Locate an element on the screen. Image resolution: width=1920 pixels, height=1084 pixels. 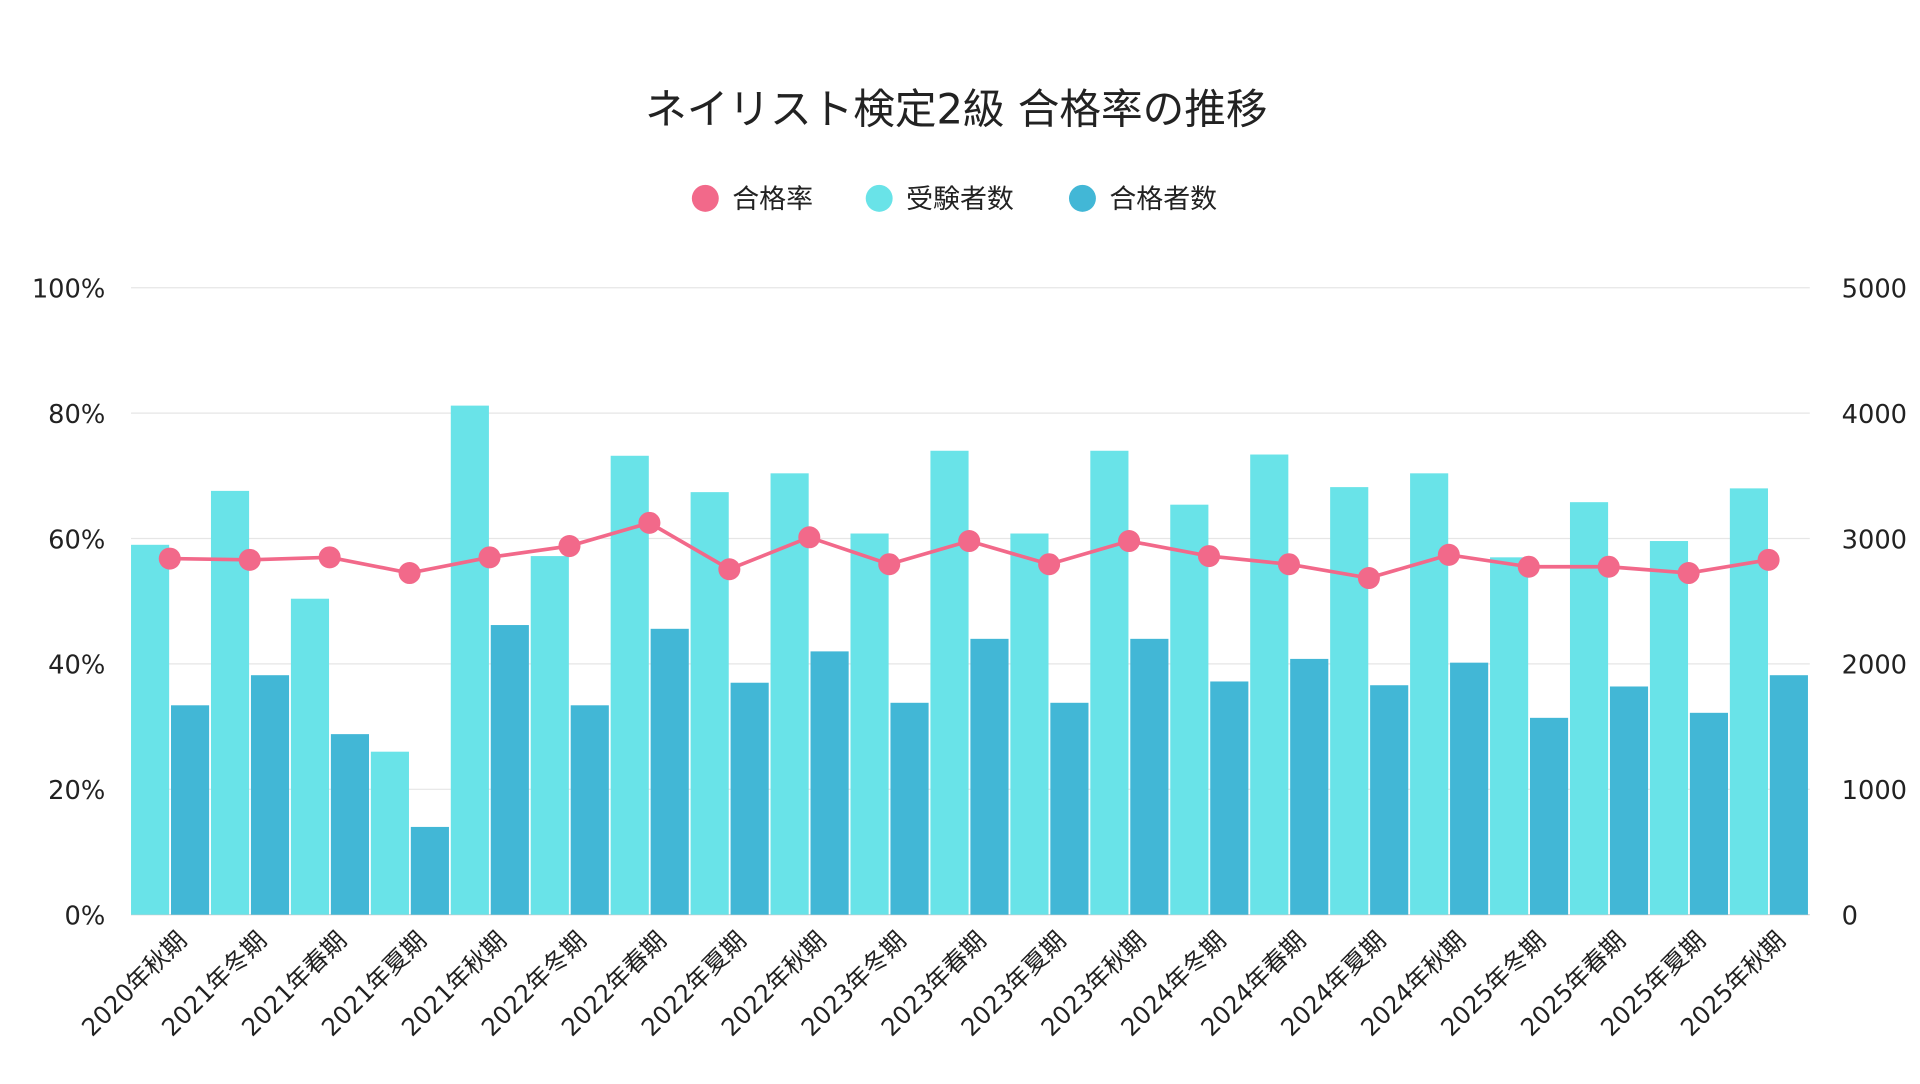
rate-line is located at coordinates (969, 550).